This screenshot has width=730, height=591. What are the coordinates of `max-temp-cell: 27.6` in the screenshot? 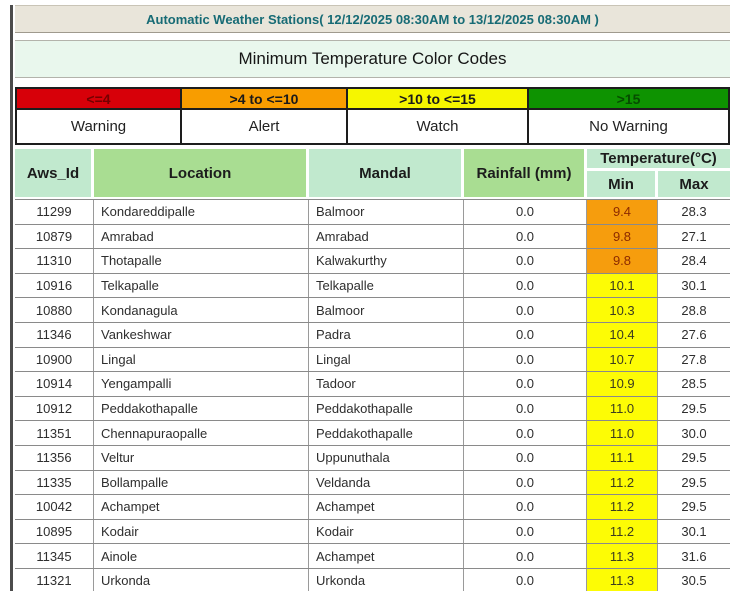 It's located at (694, 335).